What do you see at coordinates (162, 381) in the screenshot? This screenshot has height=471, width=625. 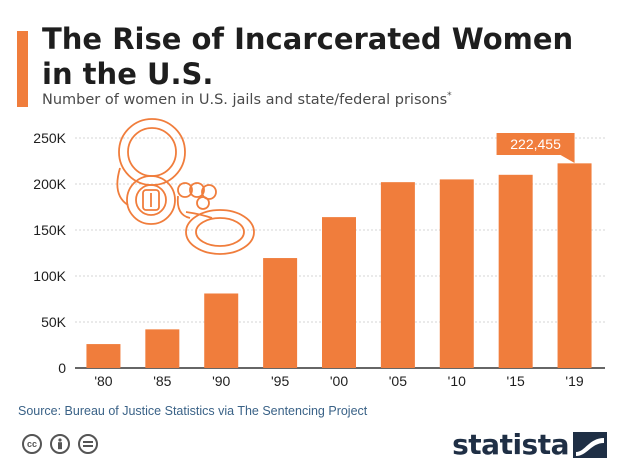 I see `x-tick-label: '85` at bounding box center [162, 381].